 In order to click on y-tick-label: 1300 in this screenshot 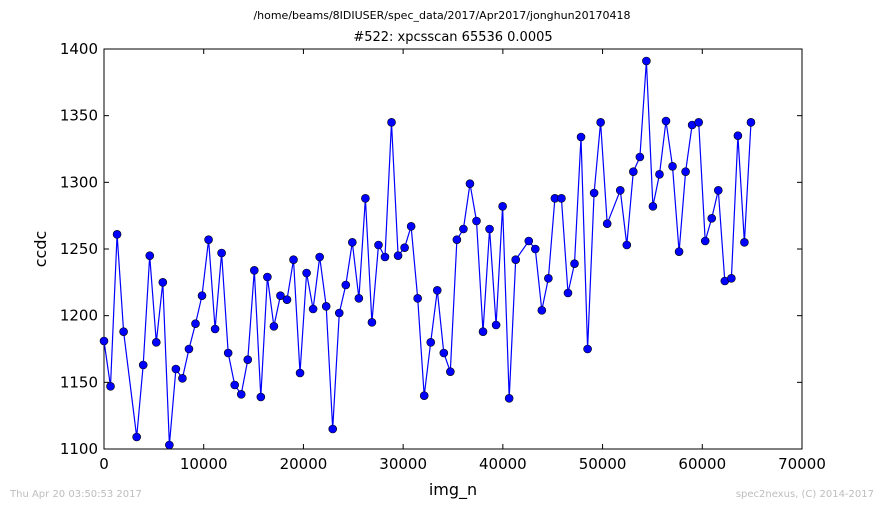, I will do `click(79, 182)`.